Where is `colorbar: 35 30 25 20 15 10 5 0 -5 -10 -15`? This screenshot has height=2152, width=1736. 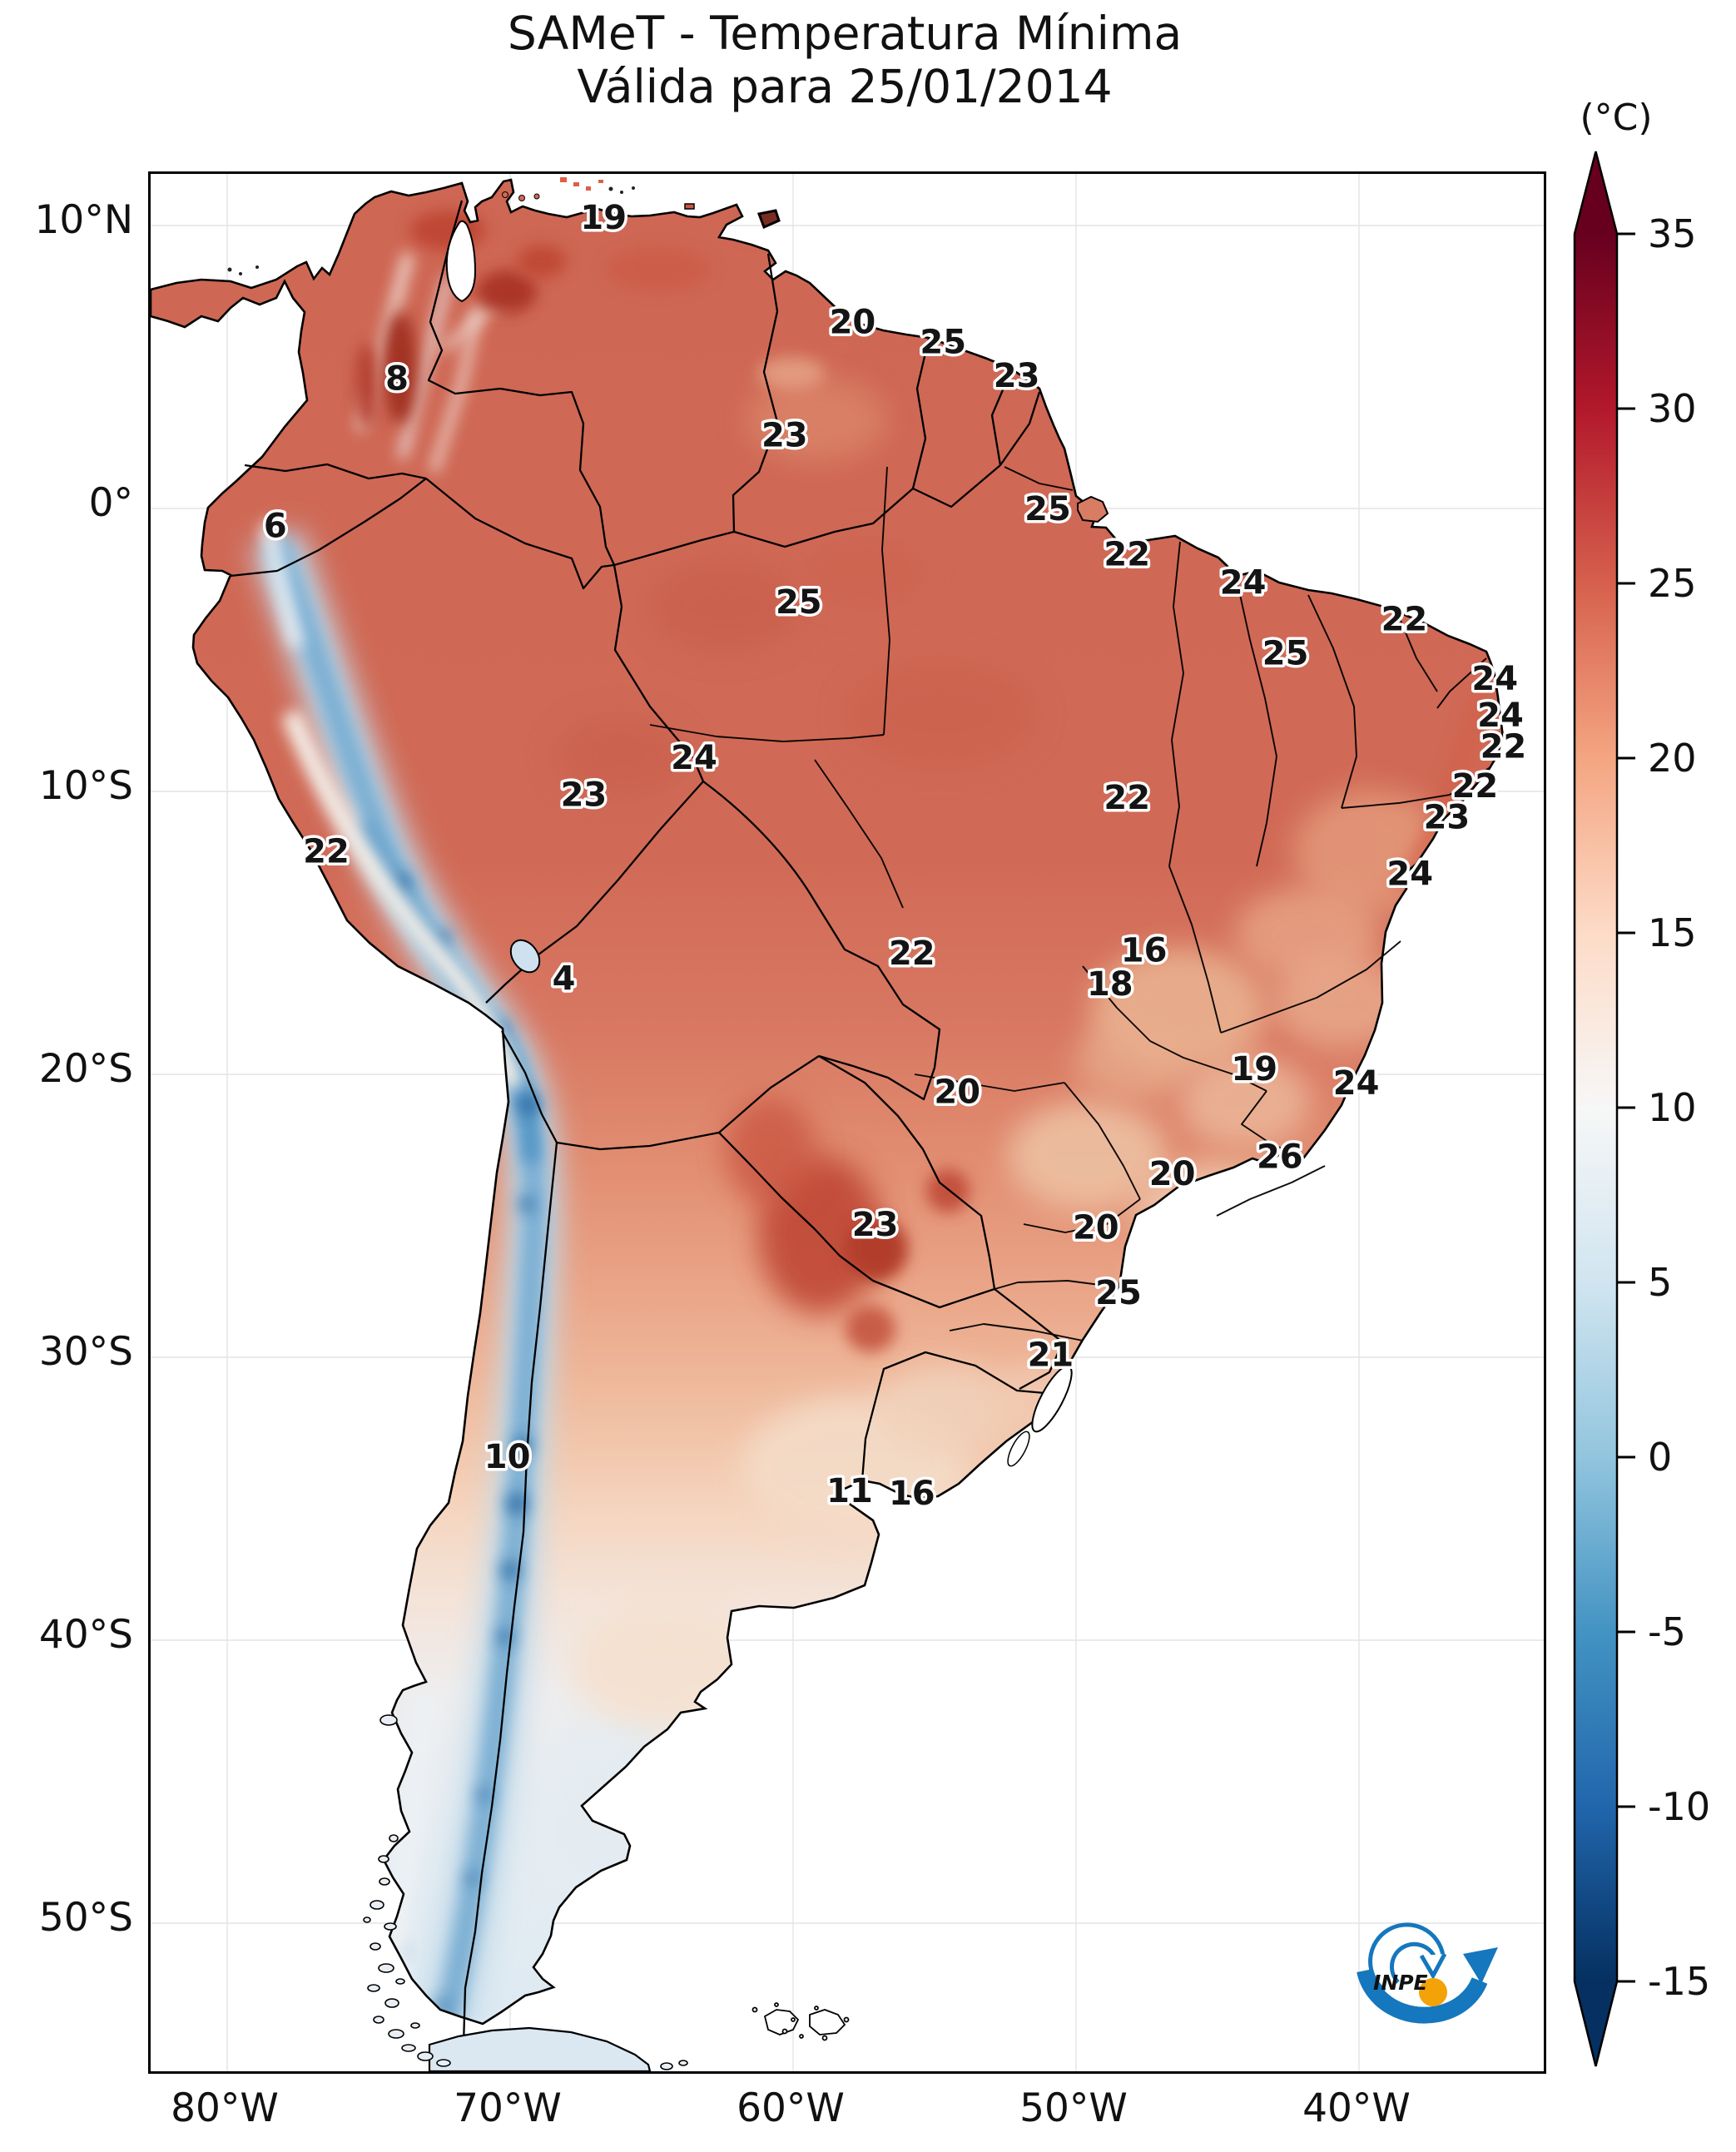 colorbar: 35 30 25 20 15 10 5 0 -5 -10 -15 is located at coordinates (1651, 1112).